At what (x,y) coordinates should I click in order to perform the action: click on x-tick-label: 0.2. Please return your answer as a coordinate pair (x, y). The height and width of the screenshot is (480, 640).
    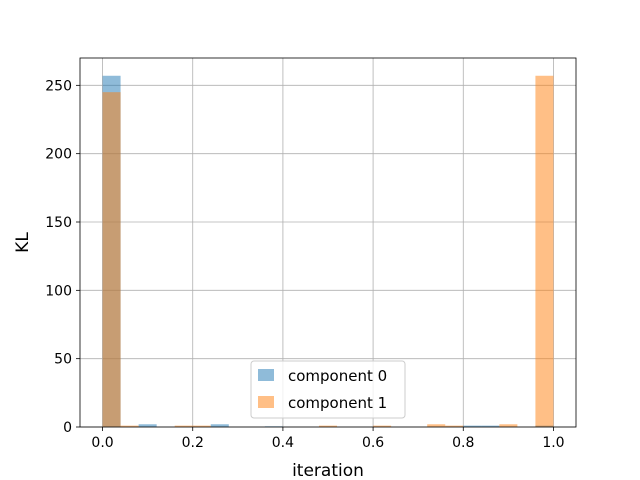
    Looking at the image, I should click on (193, 443).